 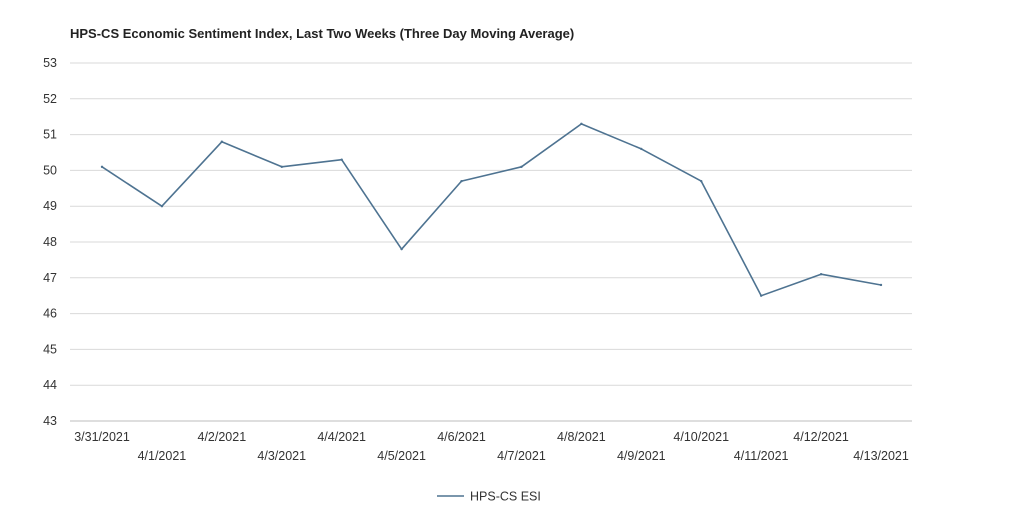 I want to click on y-tick-label: 48, so click(x=50, y=242).